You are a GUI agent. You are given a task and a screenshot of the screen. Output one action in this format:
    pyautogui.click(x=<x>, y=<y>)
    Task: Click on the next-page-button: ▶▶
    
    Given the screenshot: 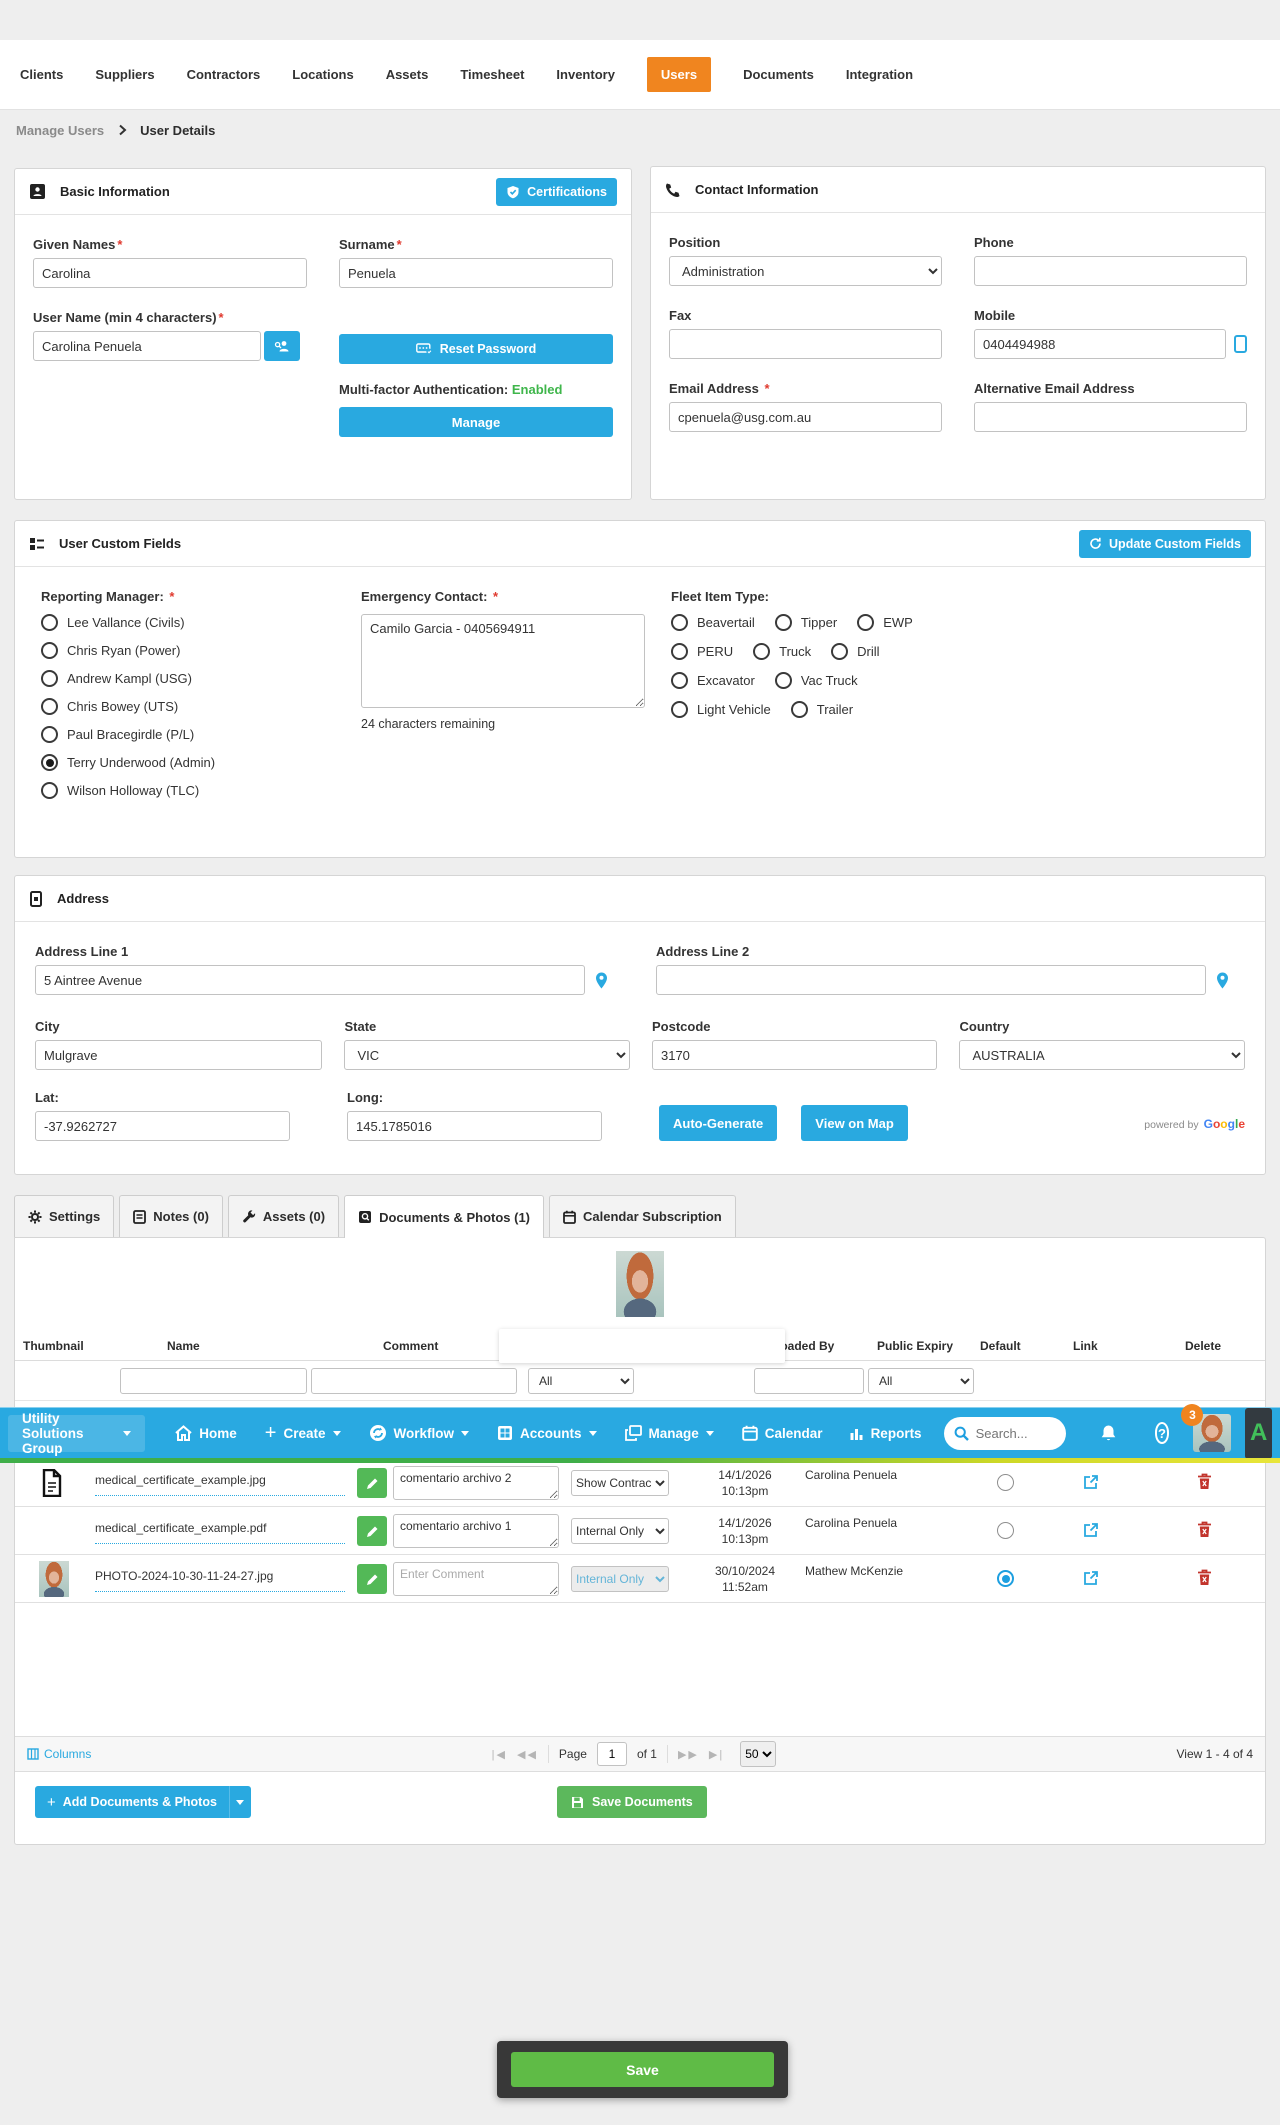 What is the action you would take?
    pyautogui.click(x=688, y=1754)
    